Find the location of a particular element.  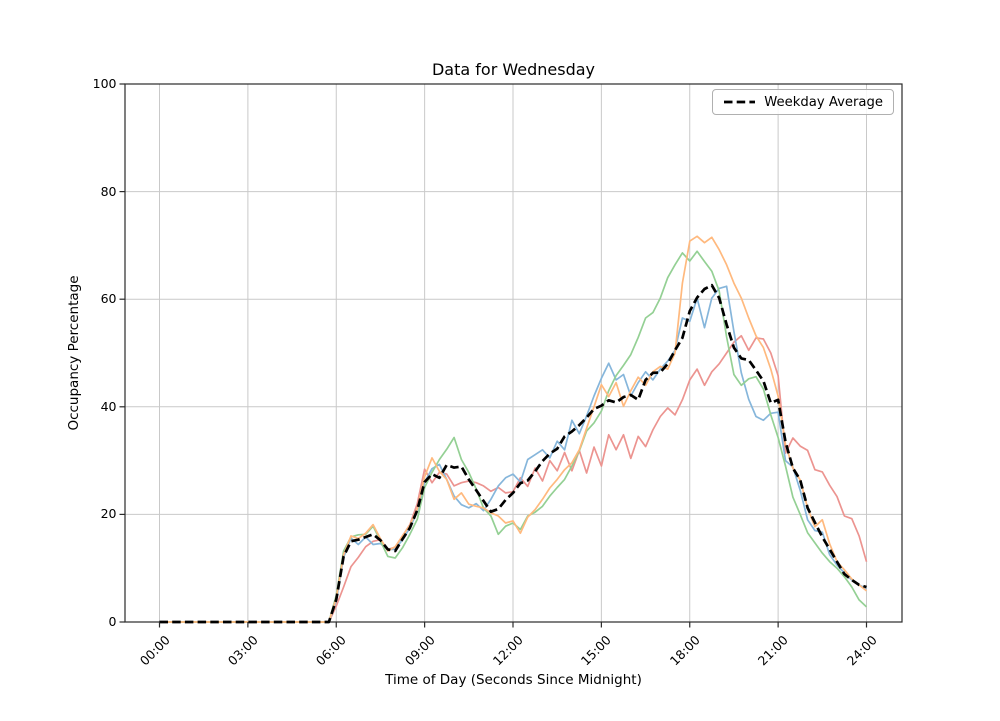

y-axis-label: Occupancy Percentage is located at coordinates (74, 353).